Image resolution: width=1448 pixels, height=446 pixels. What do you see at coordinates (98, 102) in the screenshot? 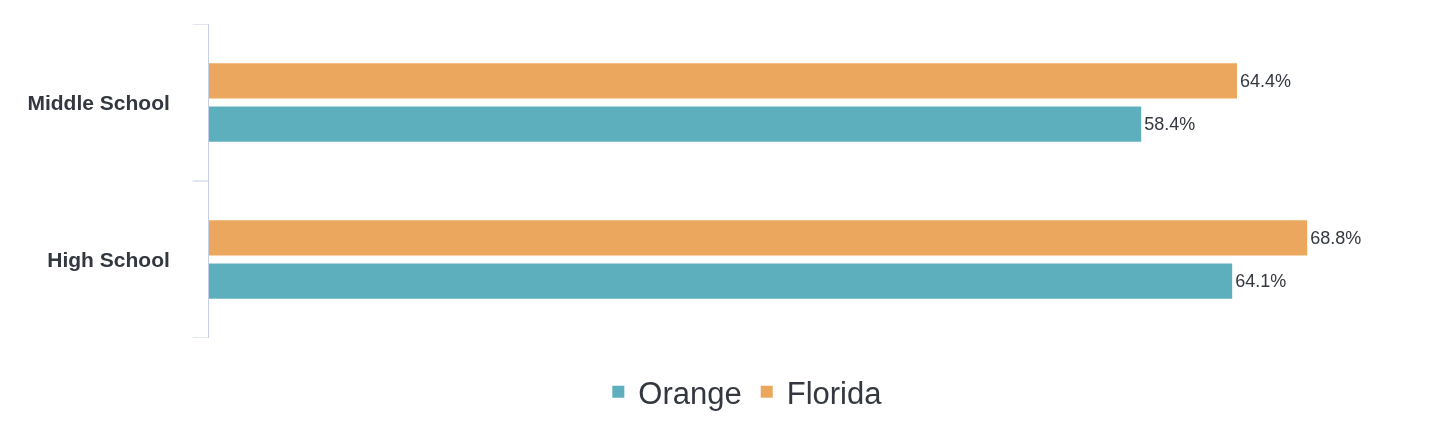
I see `y-tick-label: Middle School` at bounding box center [98, 102].